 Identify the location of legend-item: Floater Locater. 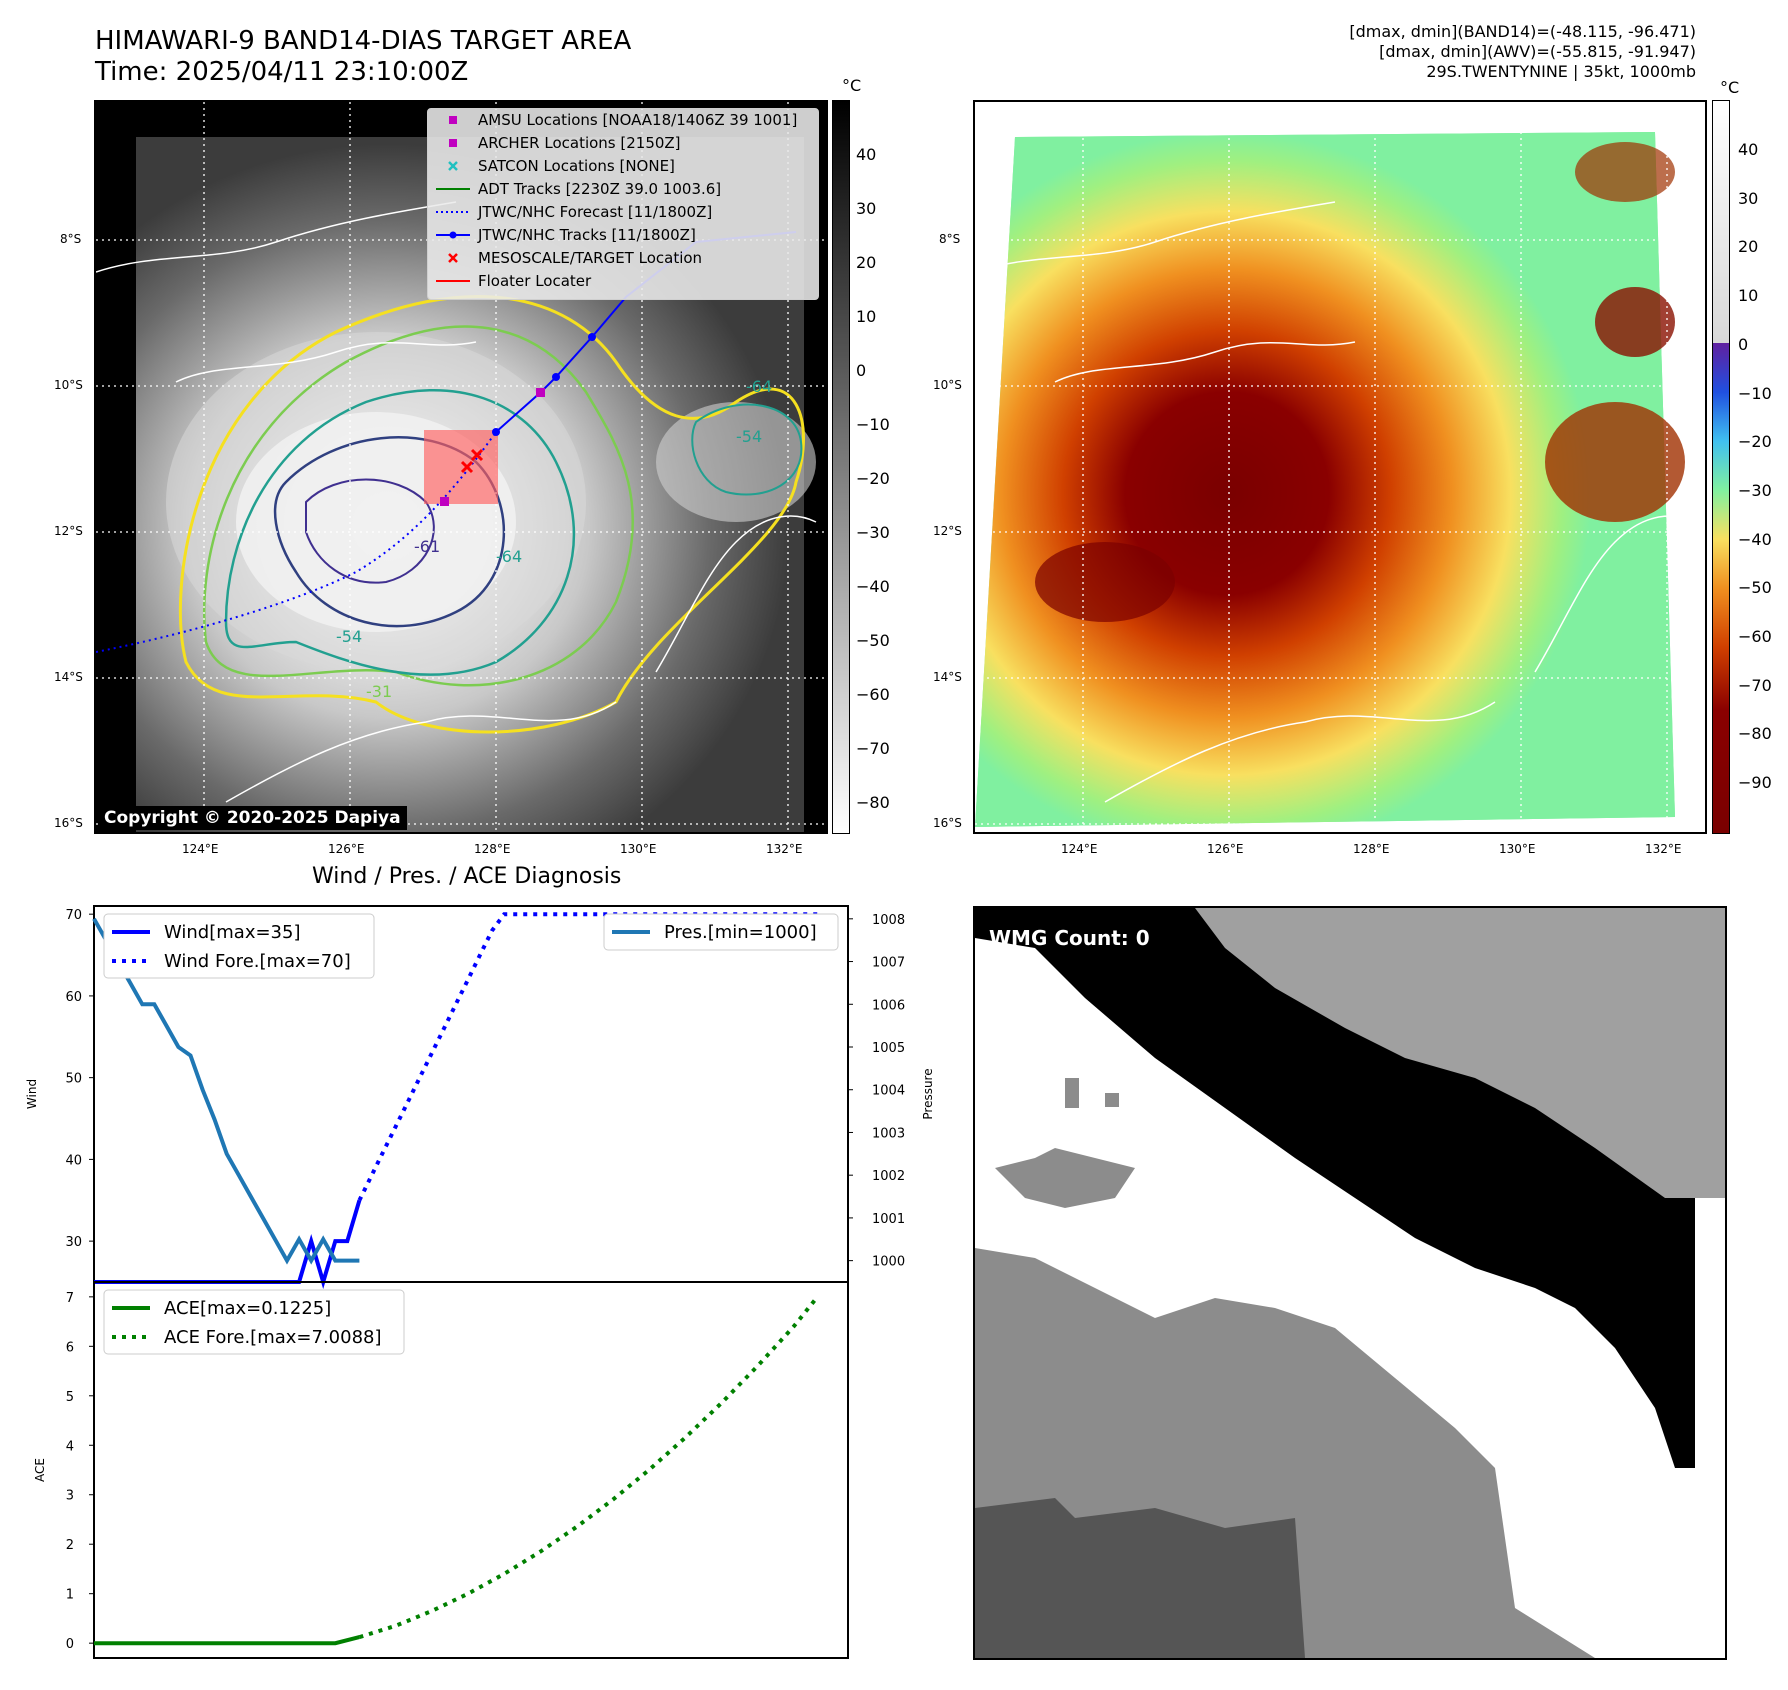
(623, 281).